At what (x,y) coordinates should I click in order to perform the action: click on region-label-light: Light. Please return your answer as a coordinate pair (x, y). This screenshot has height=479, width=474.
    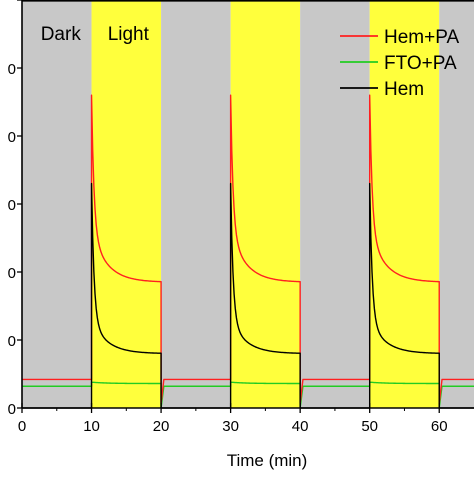
    Looking at the image, I should click on (129, 34).